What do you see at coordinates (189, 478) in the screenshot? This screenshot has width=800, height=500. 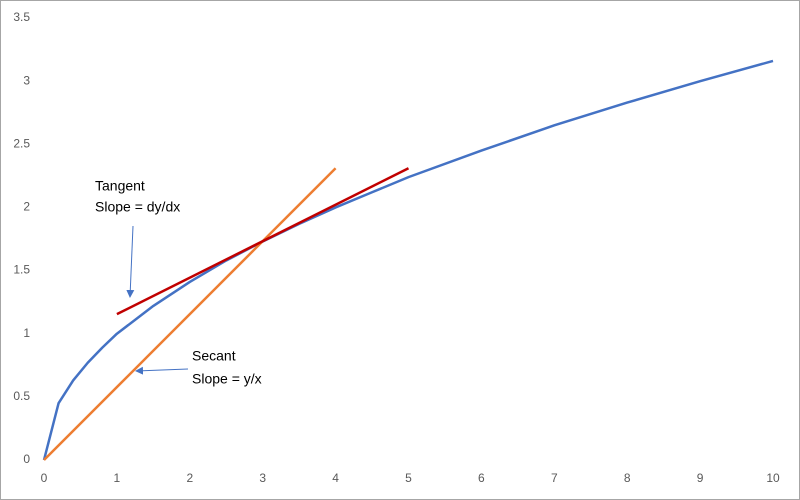 I see `x-tick-label: 2` at bounding box center [189, 478].